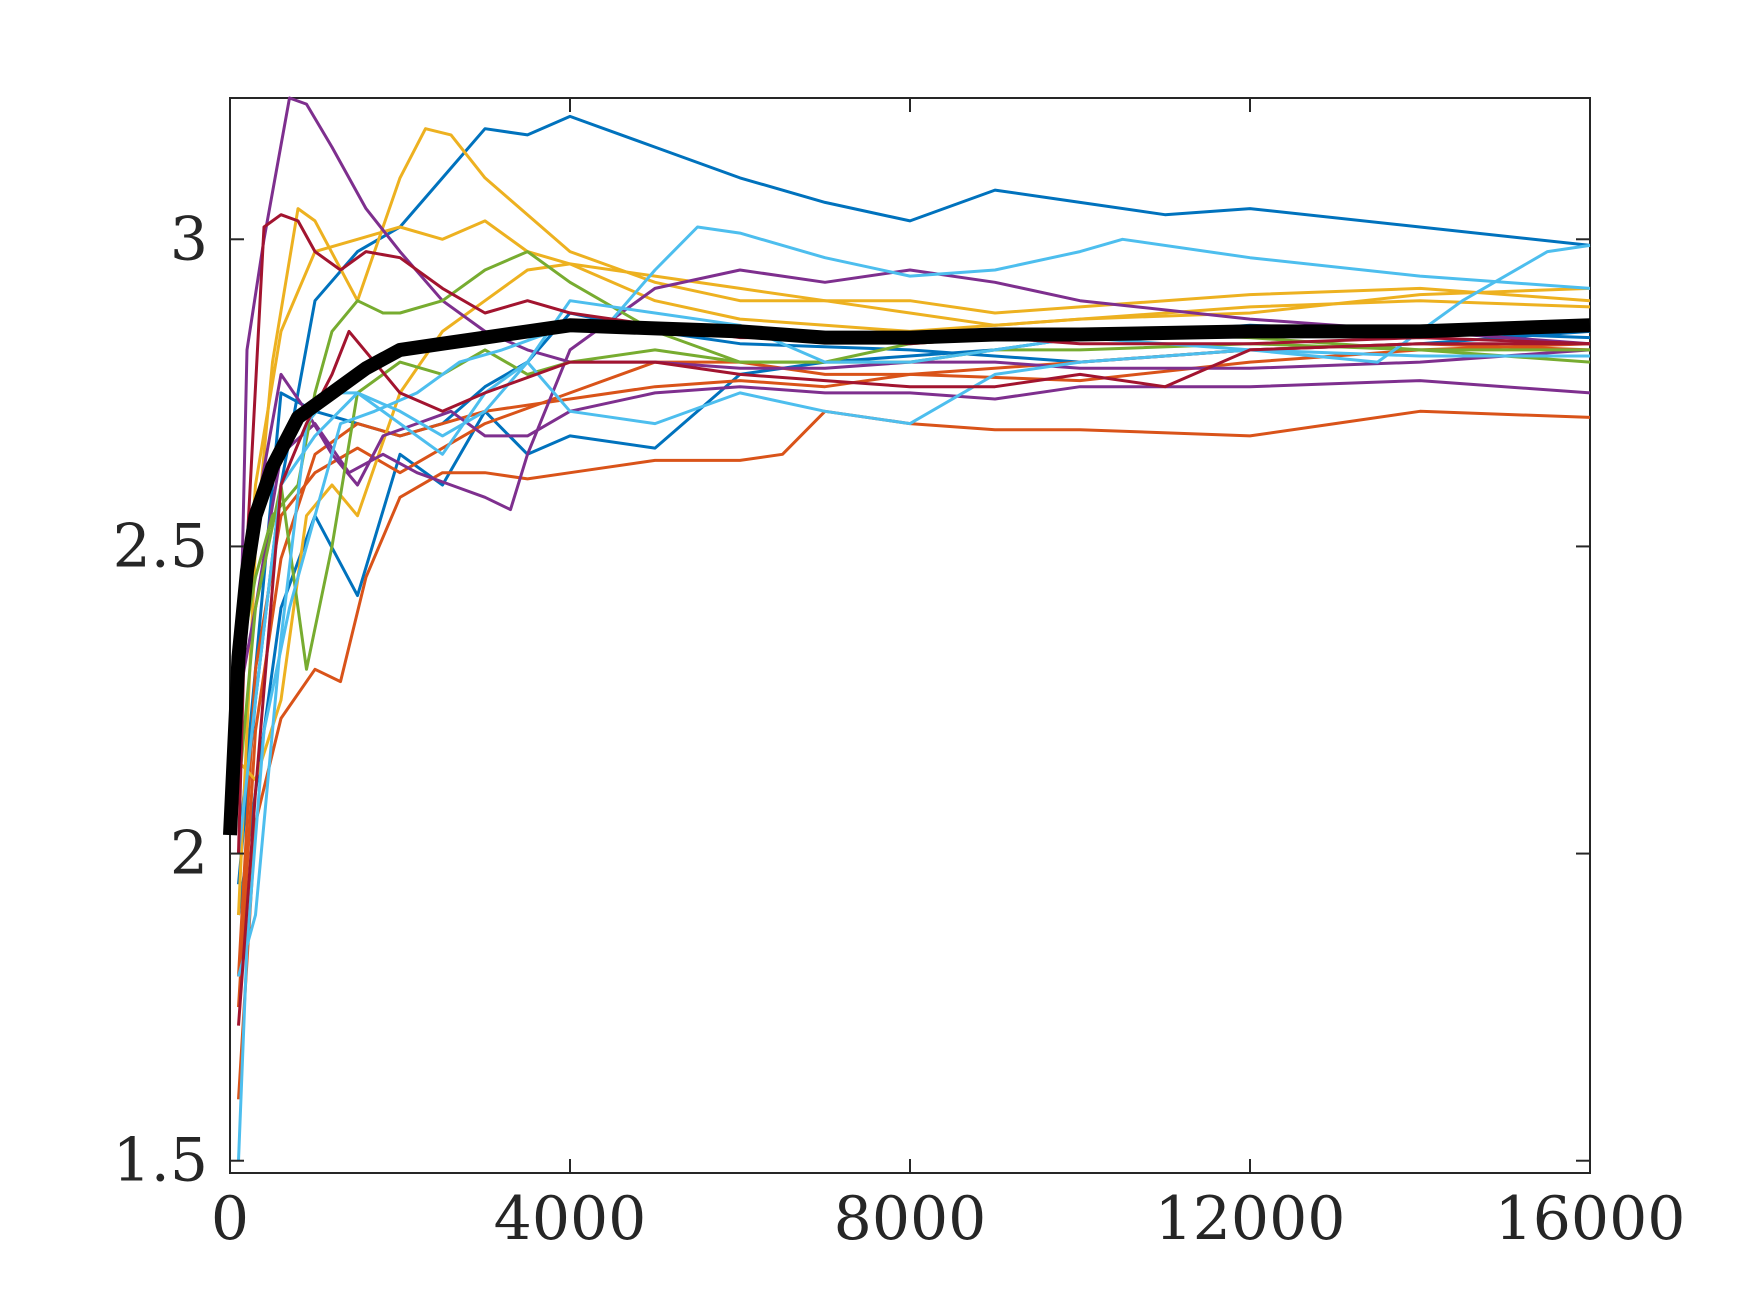 The height and width of the screenshot is (1313, 1750). Describe the element at coordinates (230, 1219) in the screenshot. I see `x-tick-label: 0` at that location.